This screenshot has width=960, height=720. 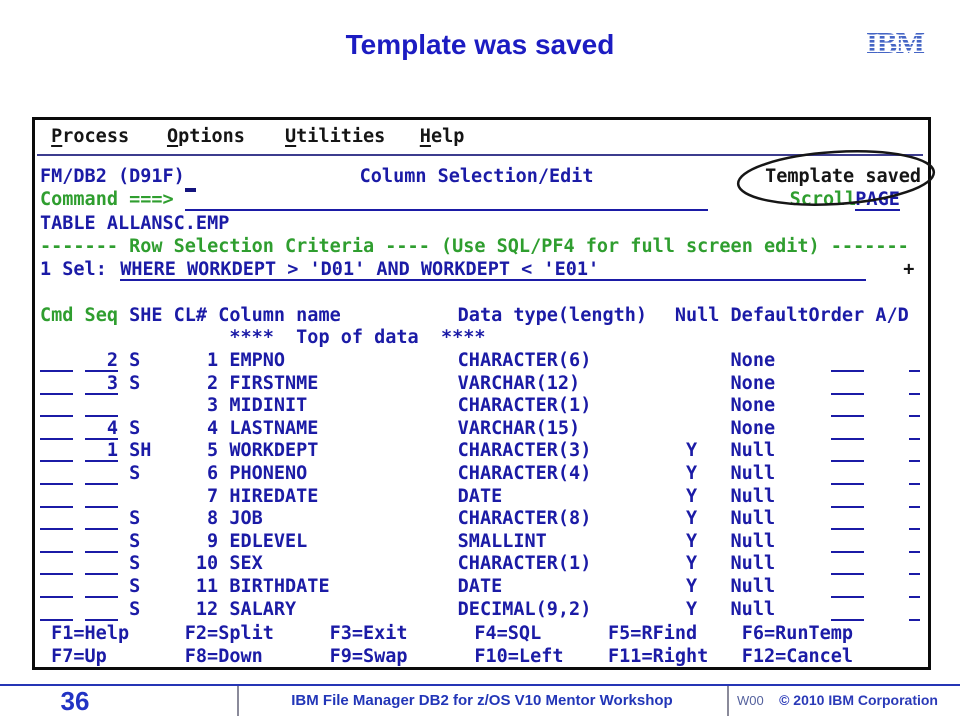 What do you see at coordinates (508, 633) in the screenshot?
I see `fkey-f4: F4=SQL` at bounding box center [508, 633].